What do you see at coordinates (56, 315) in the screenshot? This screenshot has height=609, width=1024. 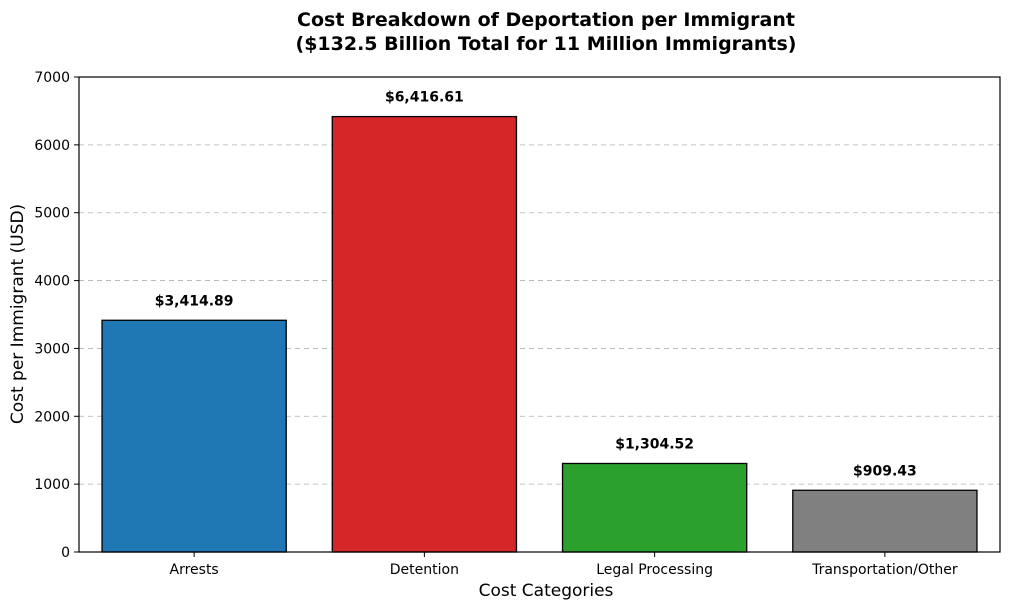 I see `y-axis-ticks: 0 1000 2000 3000 4000 5000 6000 7000` at bounding box center [56, 315].